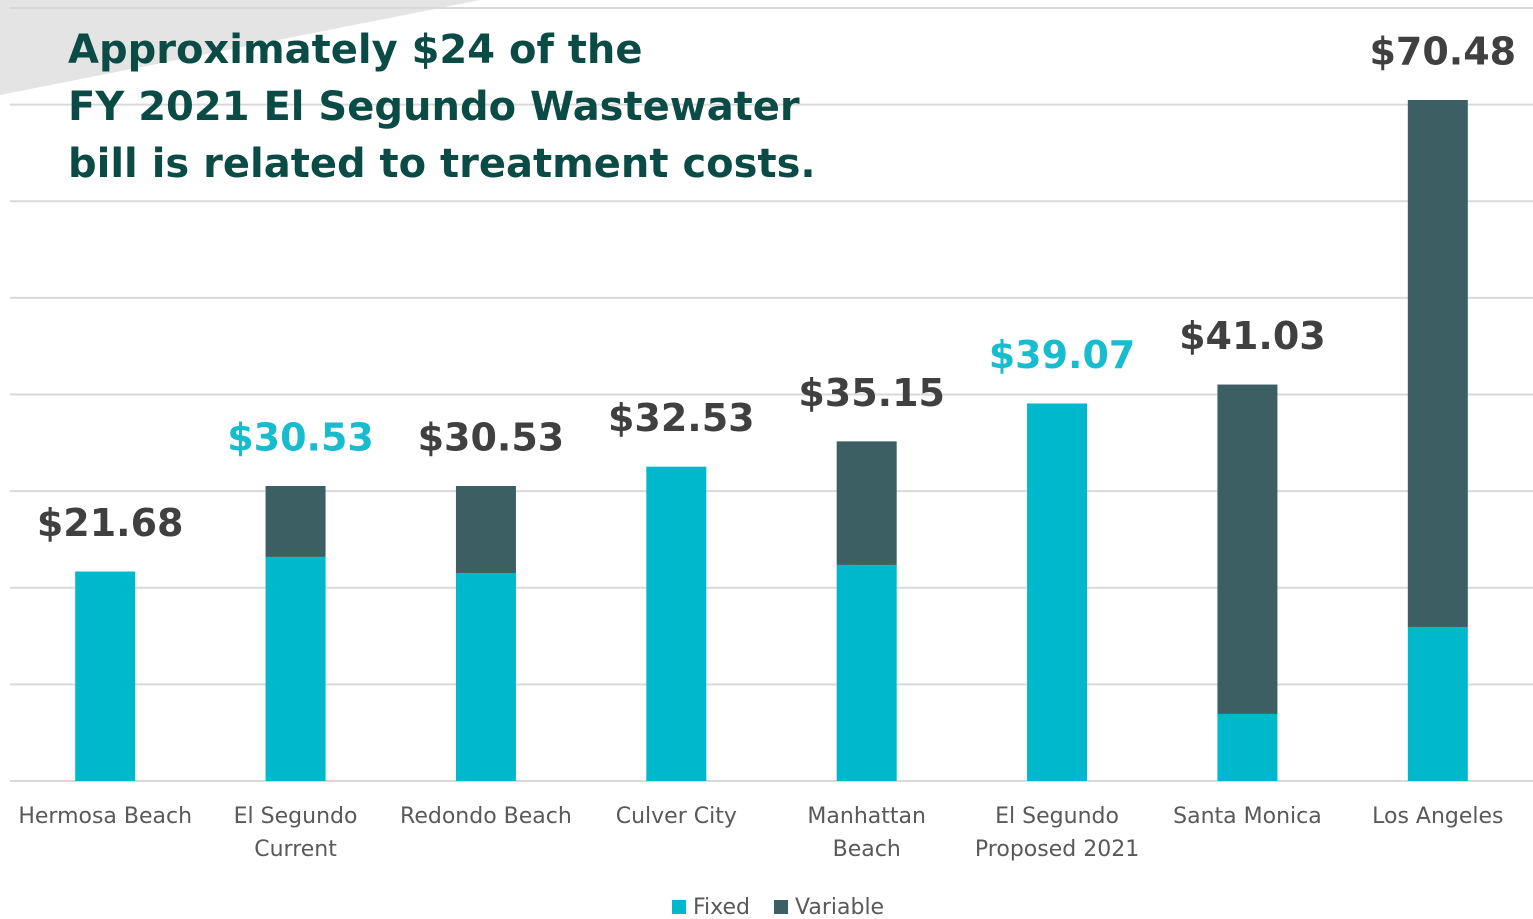  What do you see at coordinates (681, 418) in the screenshot?
I see `total-label: $32.53` at bounding box center [681, 418].